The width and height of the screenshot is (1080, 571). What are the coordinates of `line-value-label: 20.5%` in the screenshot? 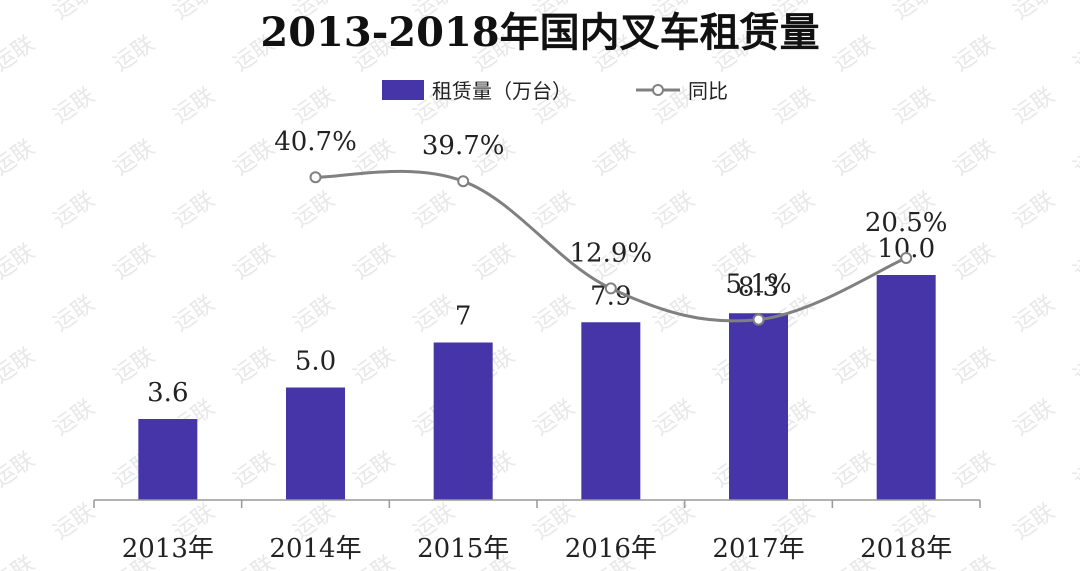 It's located at (906, 223).